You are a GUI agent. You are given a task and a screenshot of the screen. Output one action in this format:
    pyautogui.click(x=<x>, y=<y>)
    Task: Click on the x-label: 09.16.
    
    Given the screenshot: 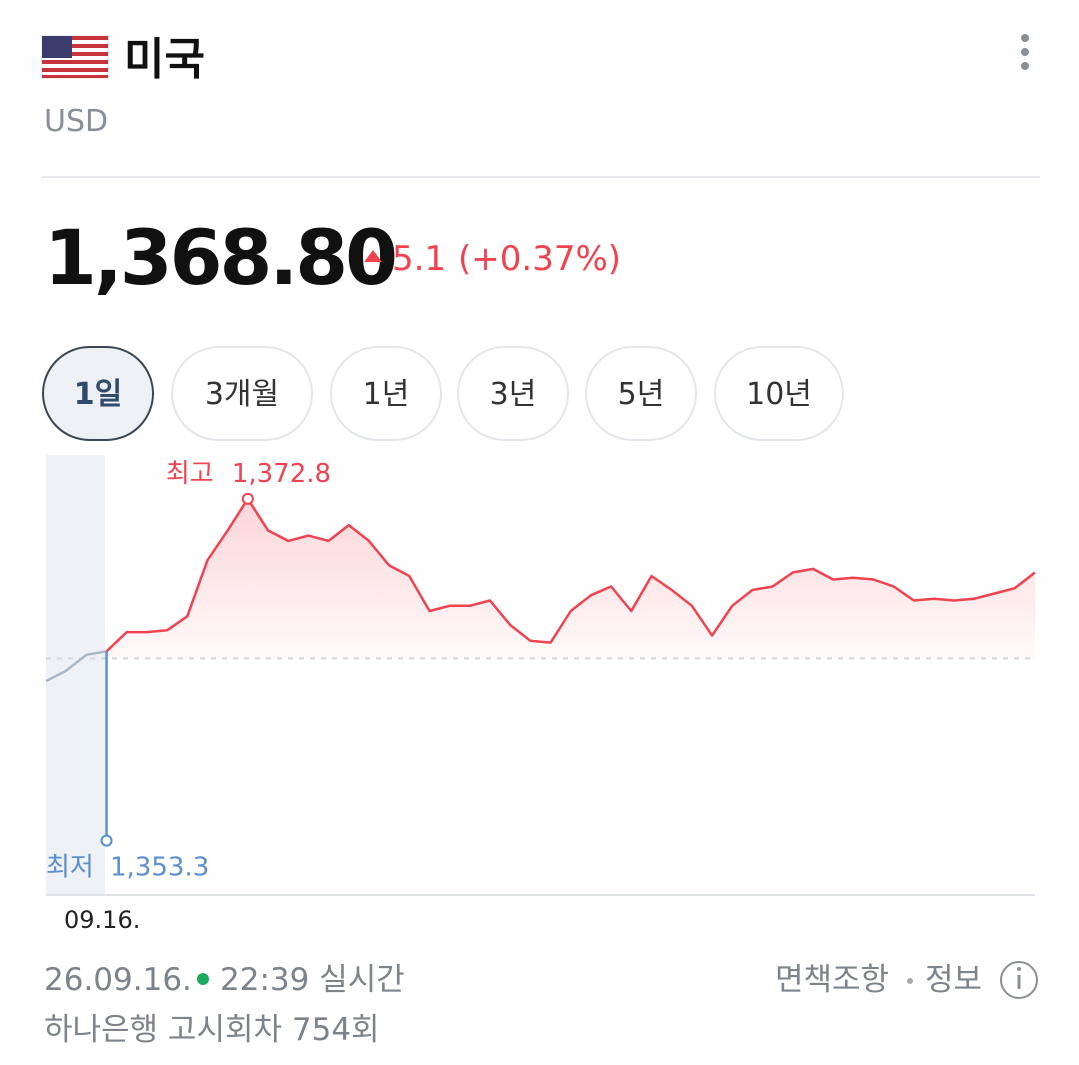 What is the action you would take?
    pyautogui.click(x=102, y=920)
    